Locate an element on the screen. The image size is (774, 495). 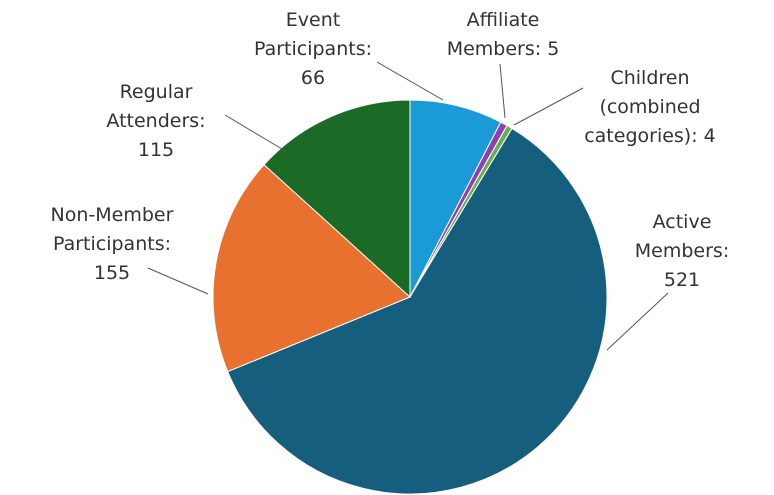
category-label: Non-Member Participants: is located at coordinates (112, 229).